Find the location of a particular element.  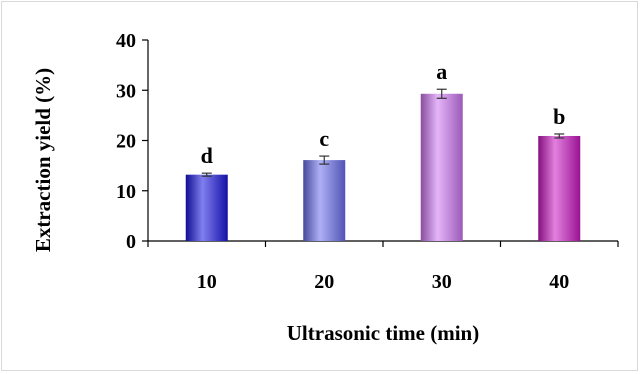

x-axis-title: Ultrasonic time (min) is located at coordinates (383, 333).